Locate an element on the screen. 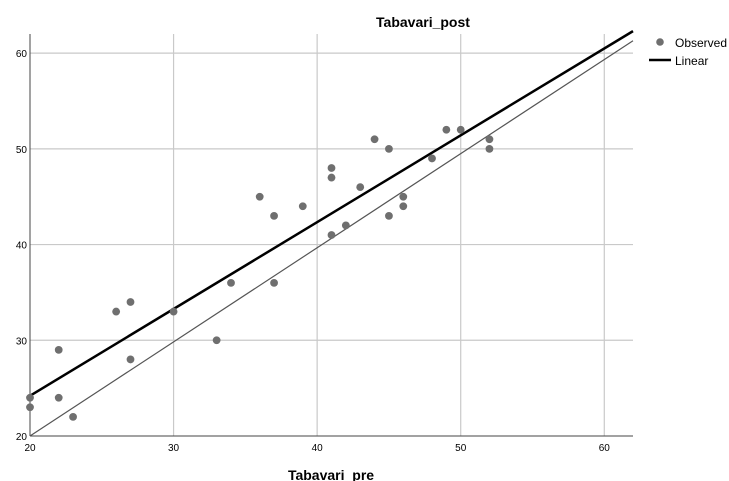  y-tick-label: 60 is located at coordinates (22, 54).